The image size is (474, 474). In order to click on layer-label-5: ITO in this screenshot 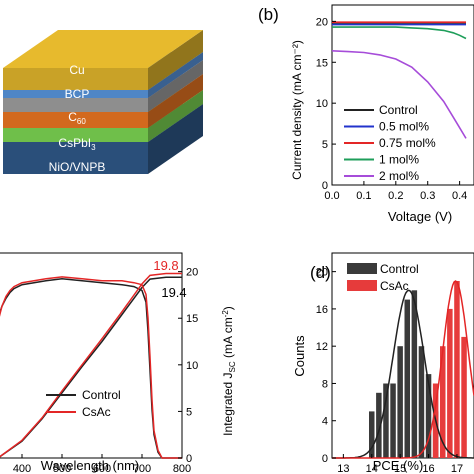, I will do `click(77, 193)`.